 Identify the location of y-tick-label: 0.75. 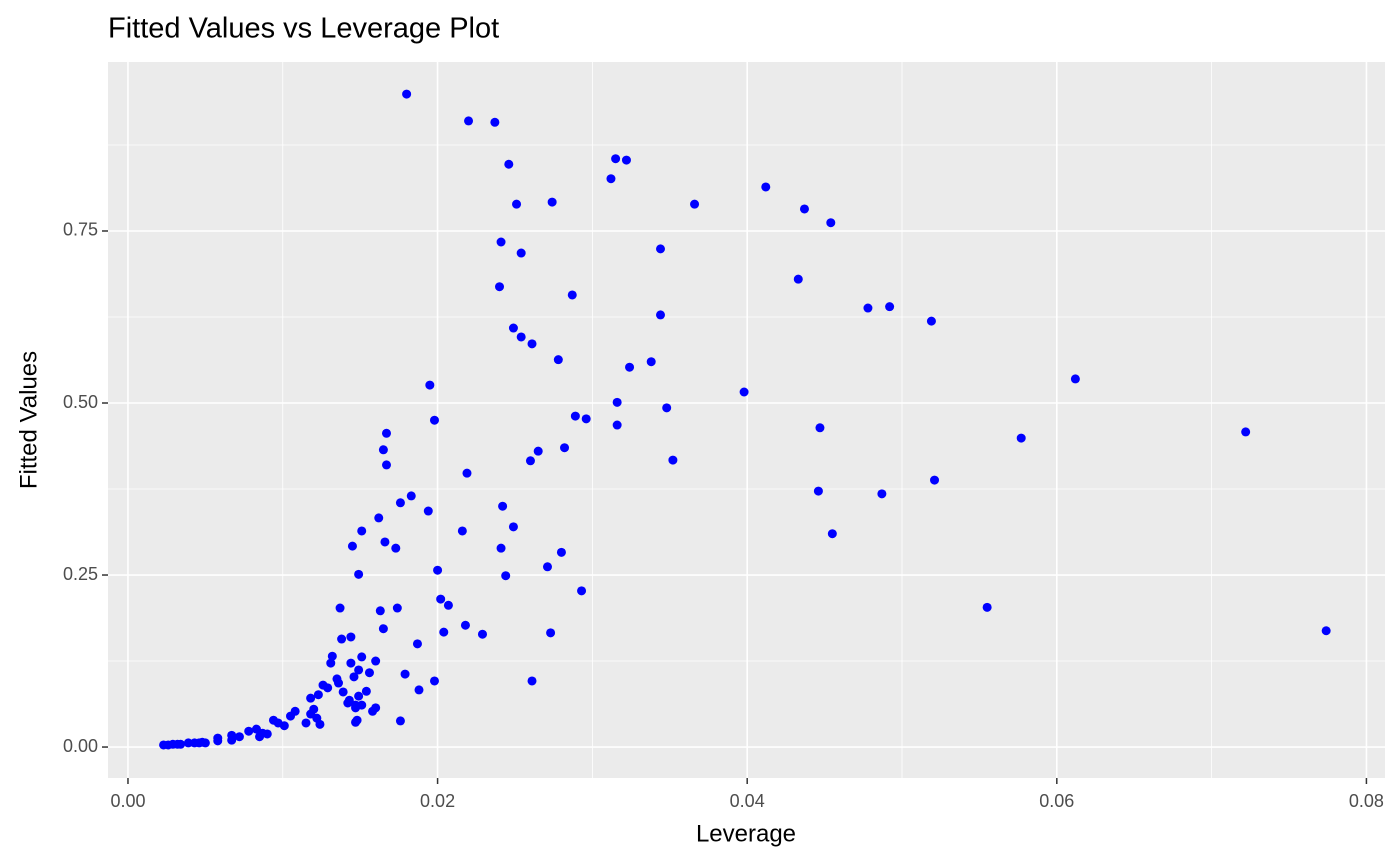
(80, 230).